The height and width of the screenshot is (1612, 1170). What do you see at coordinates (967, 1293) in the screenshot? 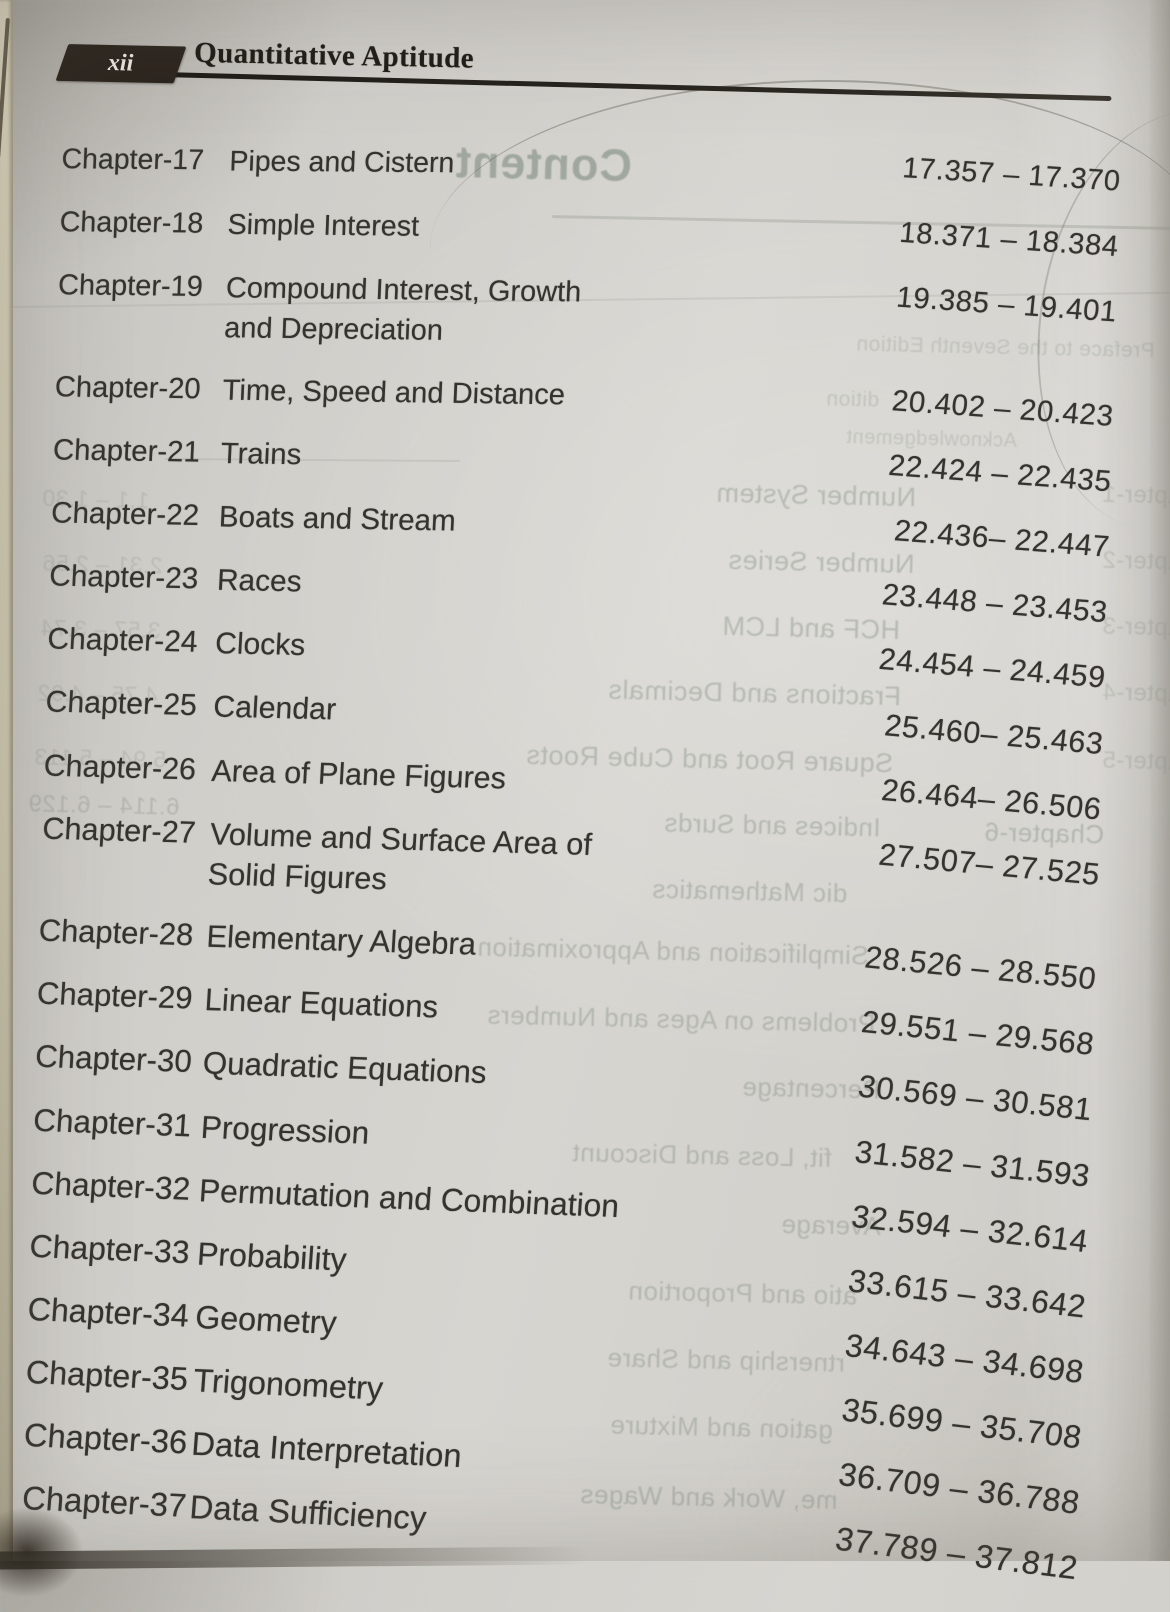
I see `page-range: 33.615 – 33.642` at bounding box center [967, 1293].